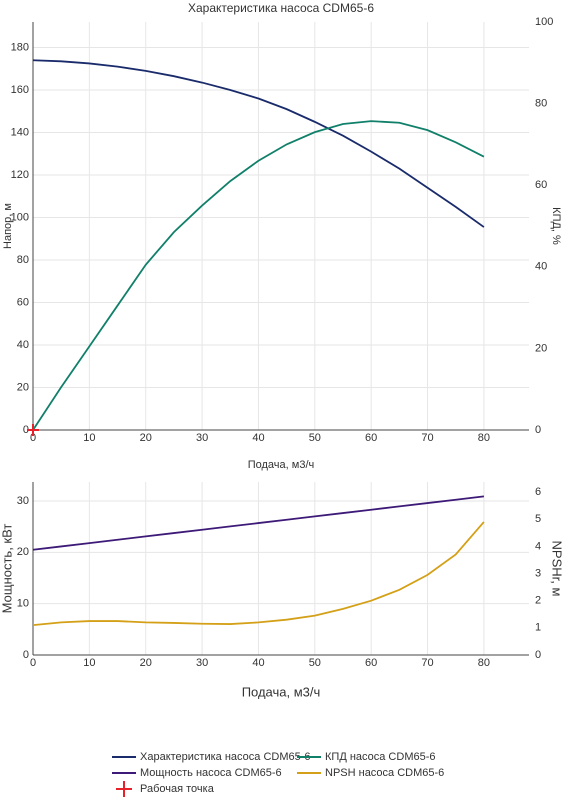 Image resolution: width=563 pixels, height=800 pixels. I want to click on y2-tick-label: 20, so click(541, 348).